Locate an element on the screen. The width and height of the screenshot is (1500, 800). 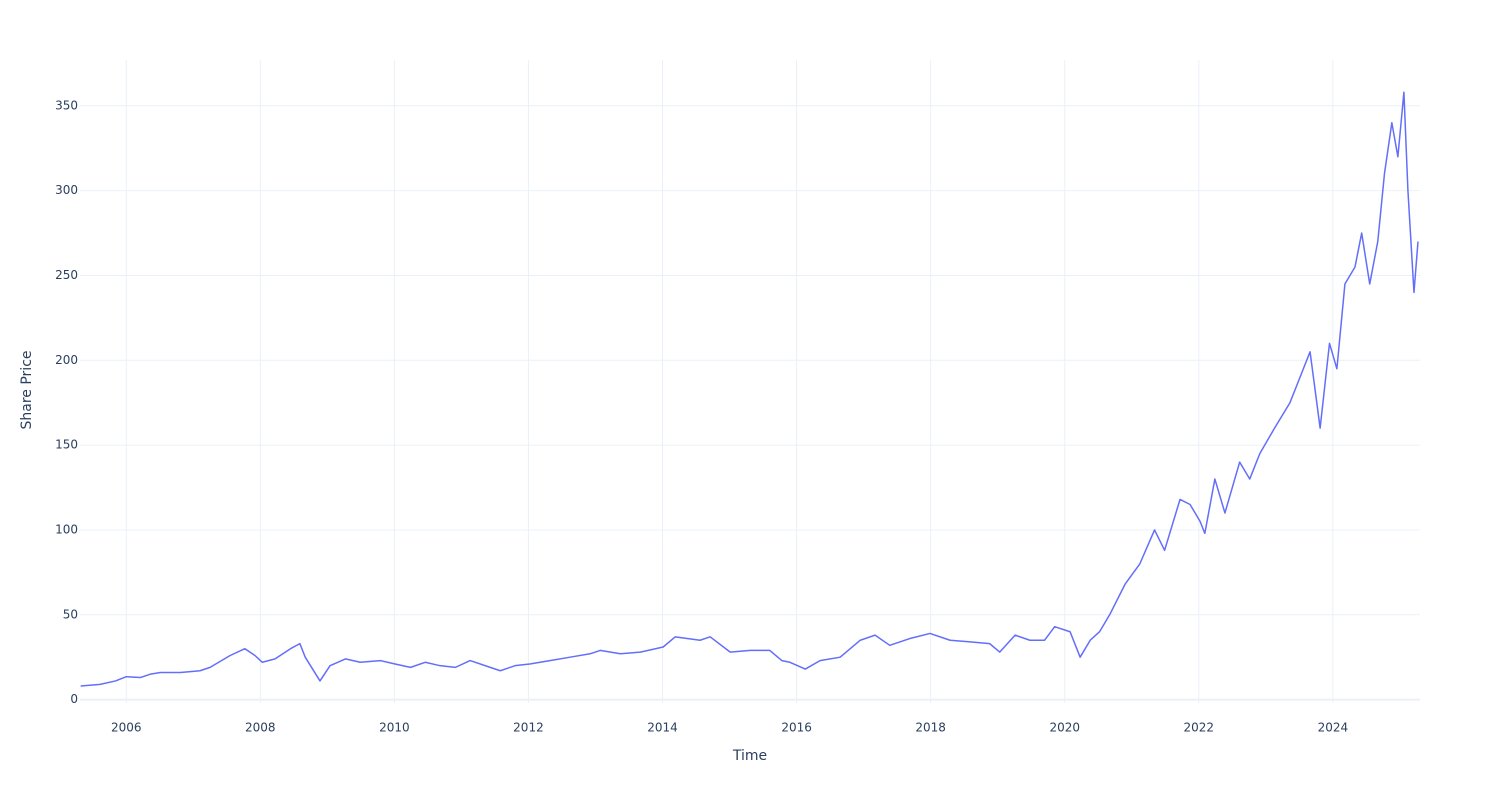
x-tick-label: 2020 is located at coordinates (1064, 728).